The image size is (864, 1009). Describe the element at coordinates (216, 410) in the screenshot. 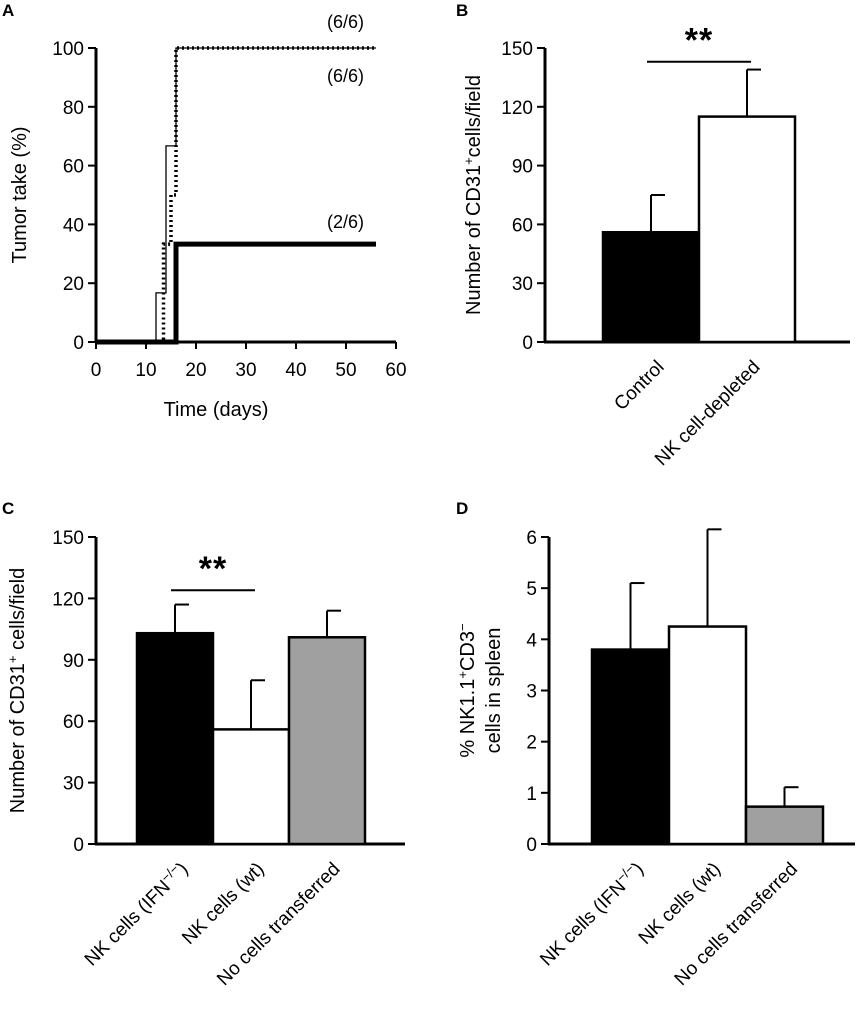

I see `x-axis-title: Time (days)` at that location.